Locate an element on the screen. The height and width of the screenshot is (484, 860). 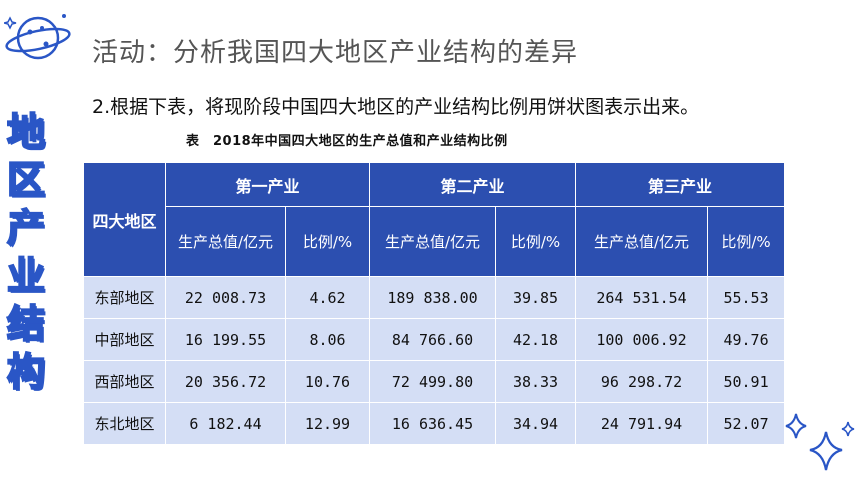
table-subheader-row: 生产总值/亿元 比例/% 生产总值/亿元 比例/% 生产总值/亿元 比例/% is located at coordinates (434, 241).